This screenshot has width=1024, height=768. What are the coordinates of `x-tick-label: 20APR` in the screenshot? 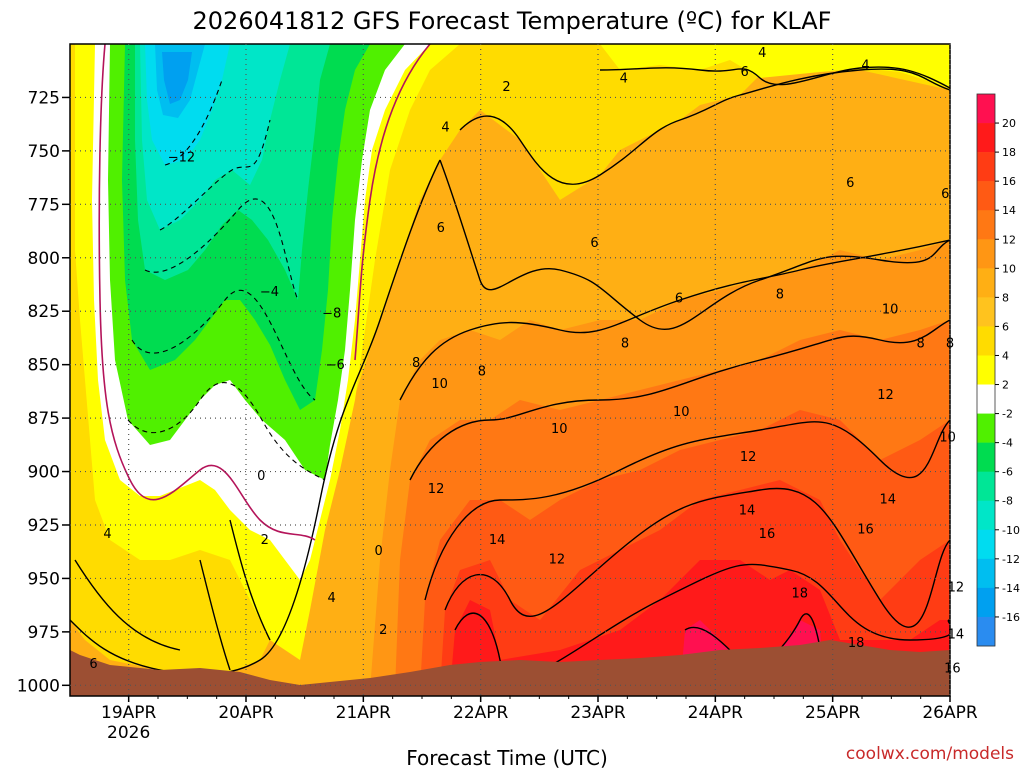 It's located at (246, 713).